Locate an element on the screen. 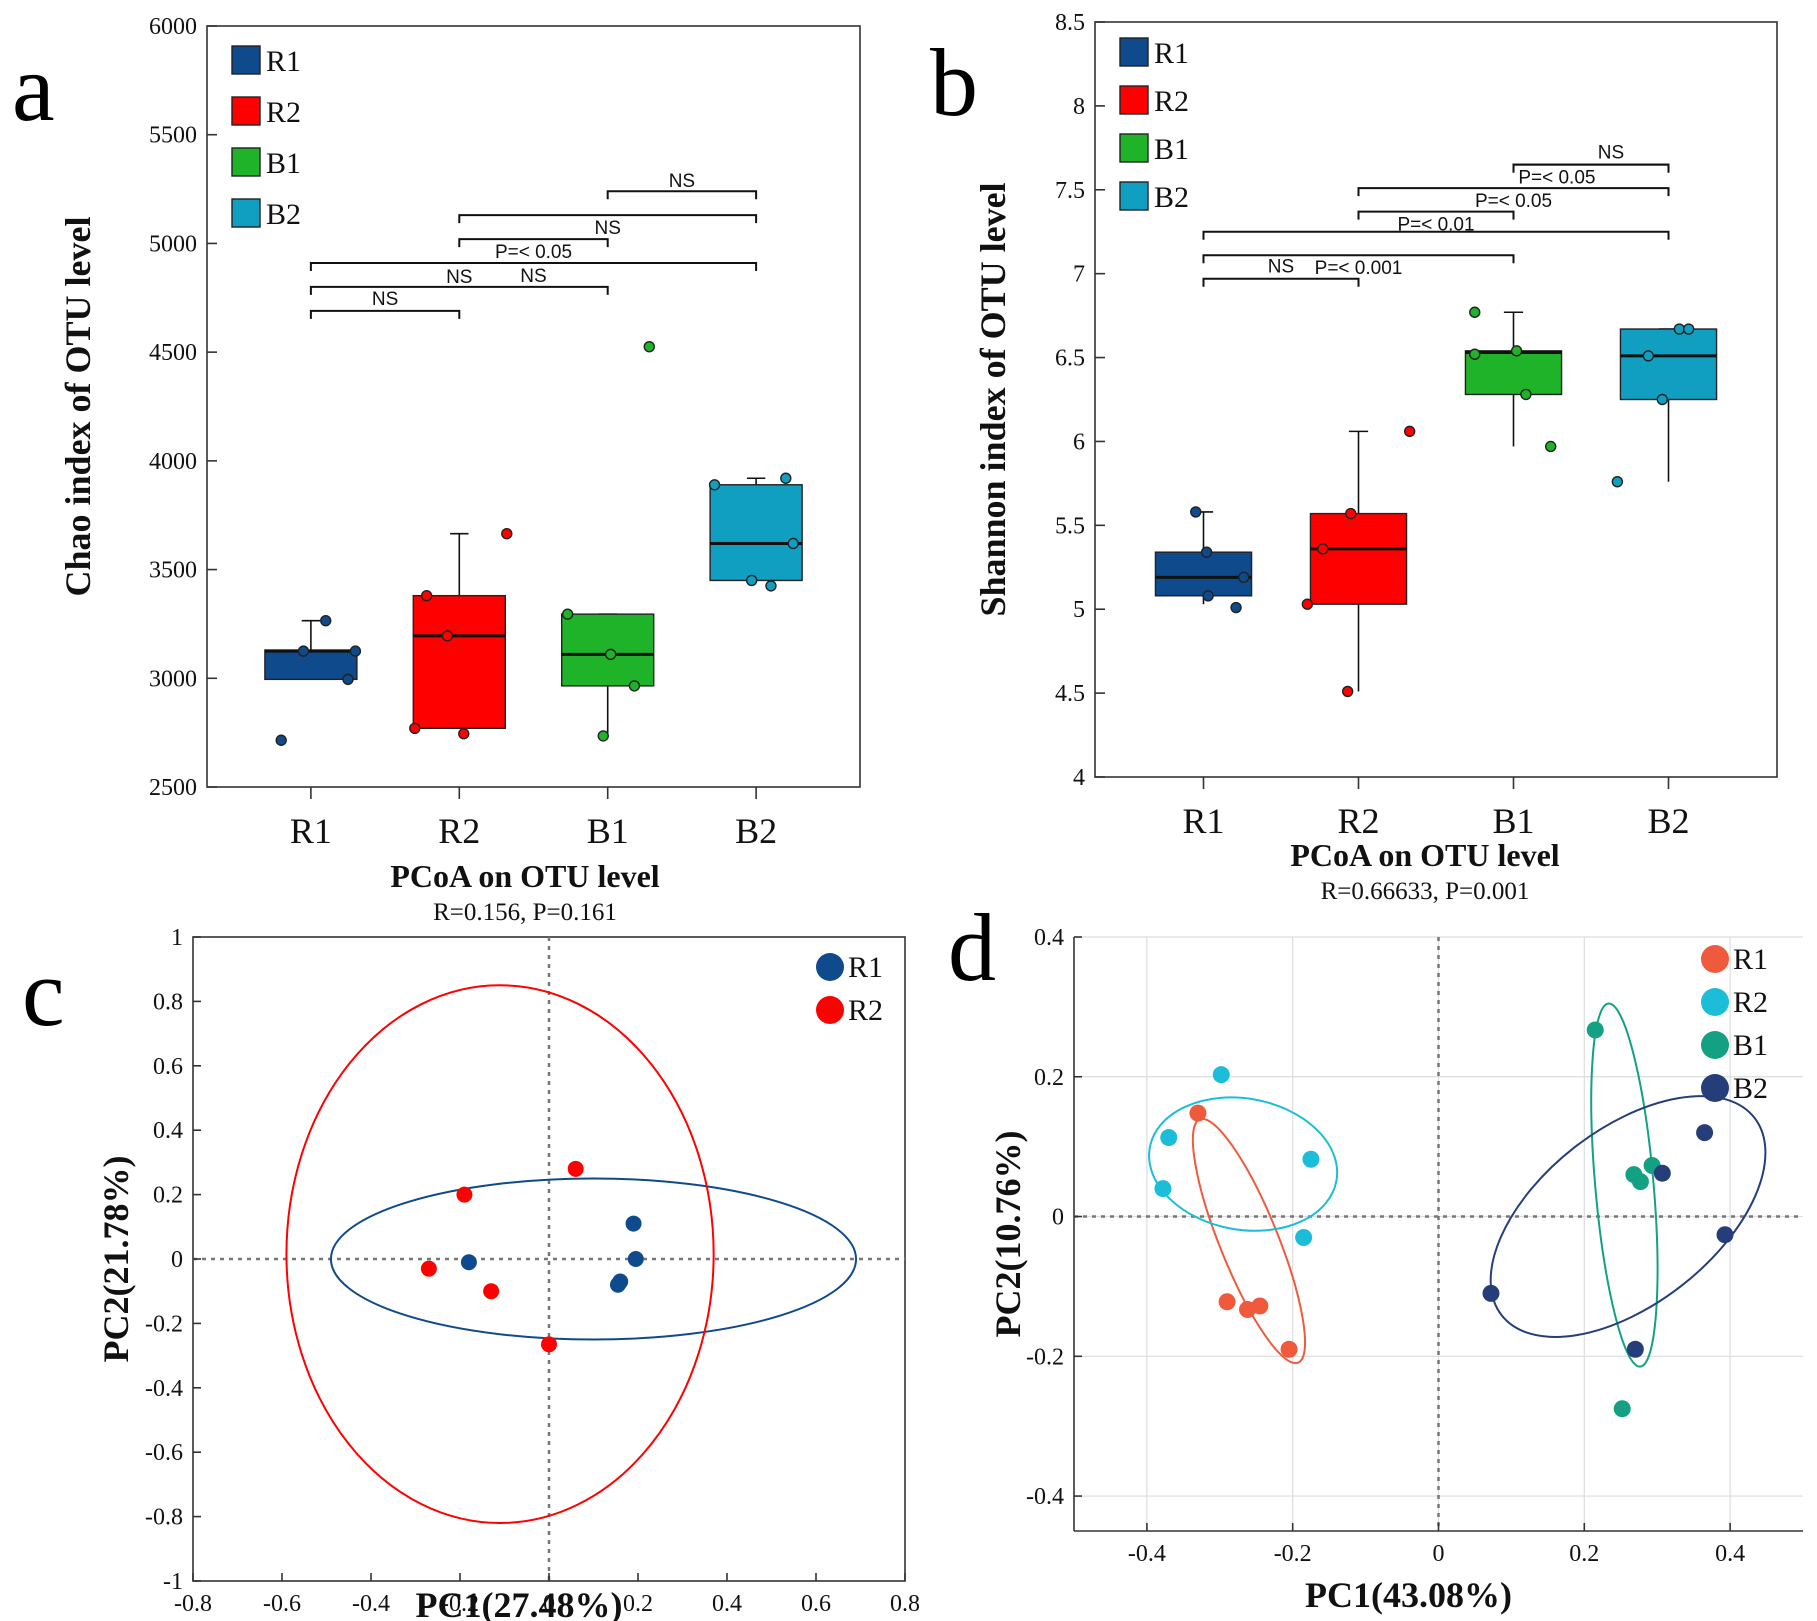 The height and width of the screenshot is (1621, 1817). significance-label: P=< 0.01 is located at coordinates (1435, 225).